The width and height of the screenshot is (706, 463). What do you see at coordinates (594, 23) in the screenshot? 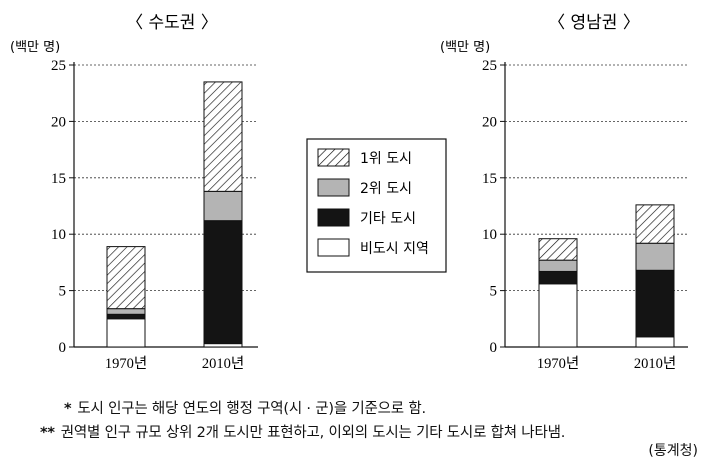
I see `chart-title: 〈 영남권 〉` at bounding box center [594, 23].